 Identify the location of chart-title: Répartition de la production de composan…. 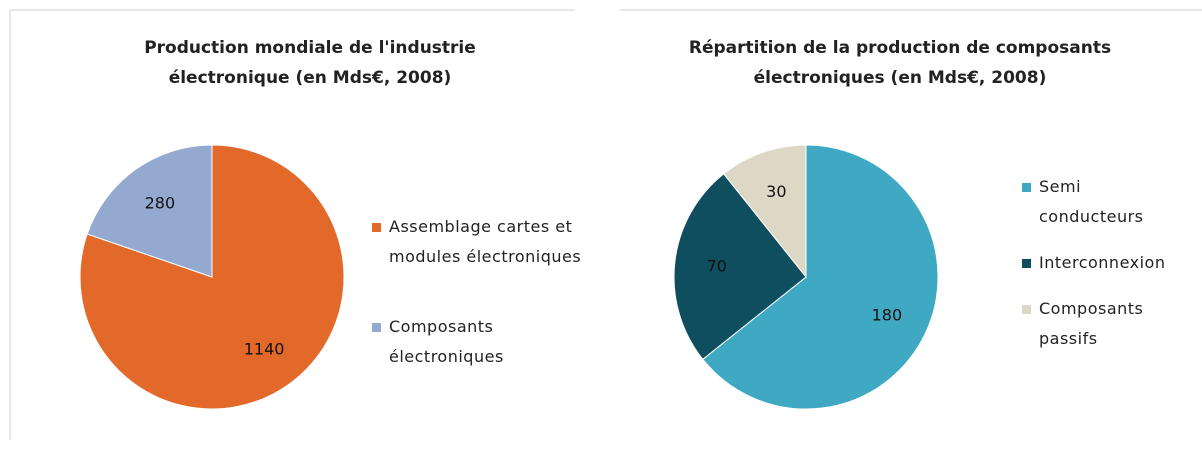
(900, 63).